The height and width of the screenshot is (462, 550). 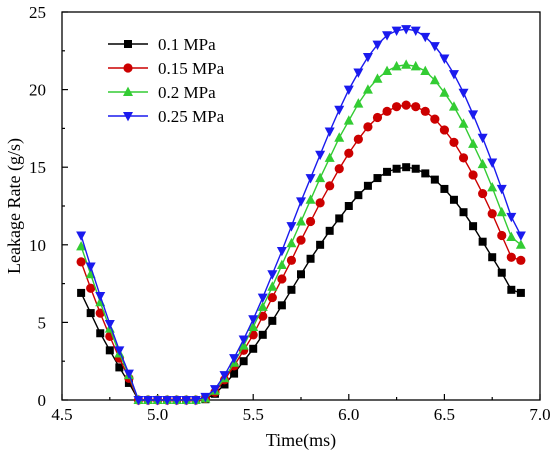 What do you see at coordinates (191, 116) in the screenshot?
I see `legend-label: 0.25 MPa` at bounding box center [191, 116].